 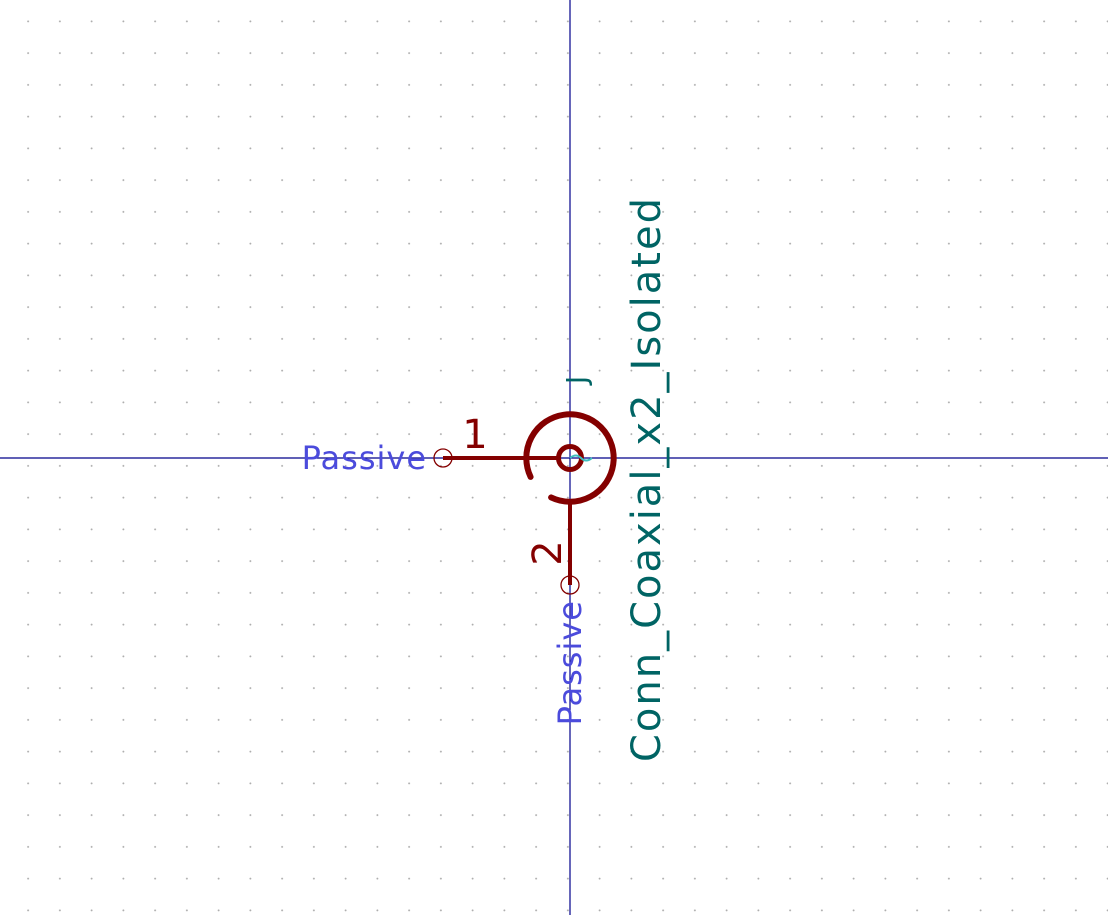 I want to click on symbol-value: Conn_Coaxial_x2_Isolated, so click(x=647, y=479).